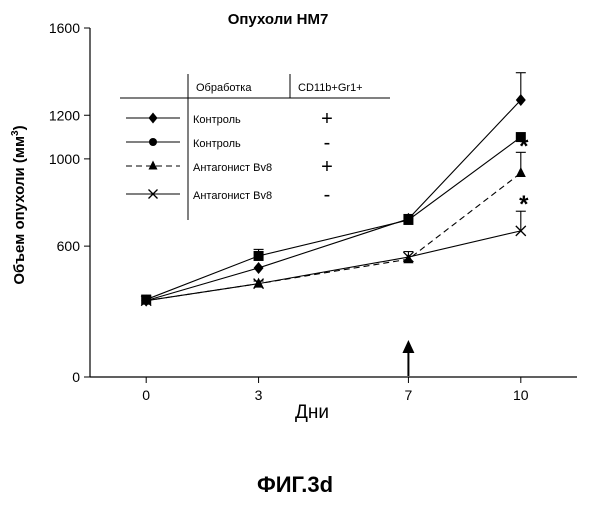 The height and width of the screenshot is (505, 591). Describe the element at coordinates (64, 159) in the screenshot. I see `y-tick-label: 1000` at that location.